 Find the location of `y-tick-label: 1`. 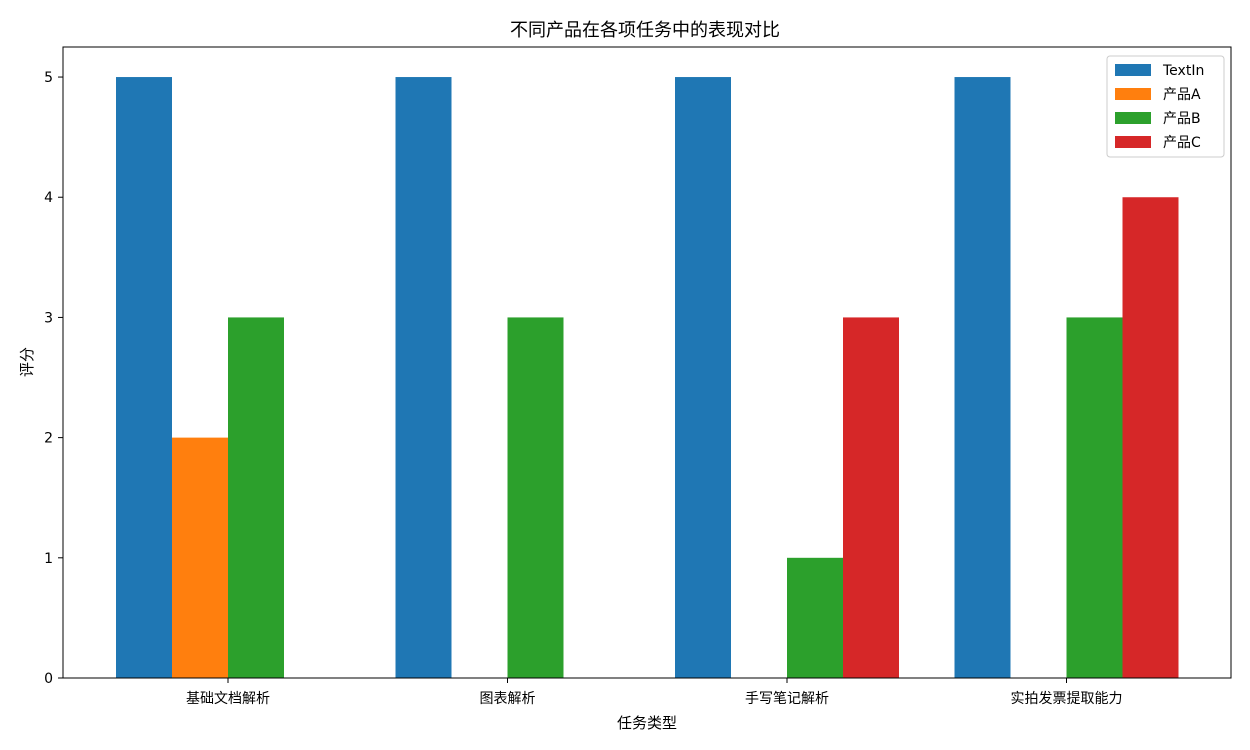

y-tick-label: 1 is located at coordinates (48, 559).